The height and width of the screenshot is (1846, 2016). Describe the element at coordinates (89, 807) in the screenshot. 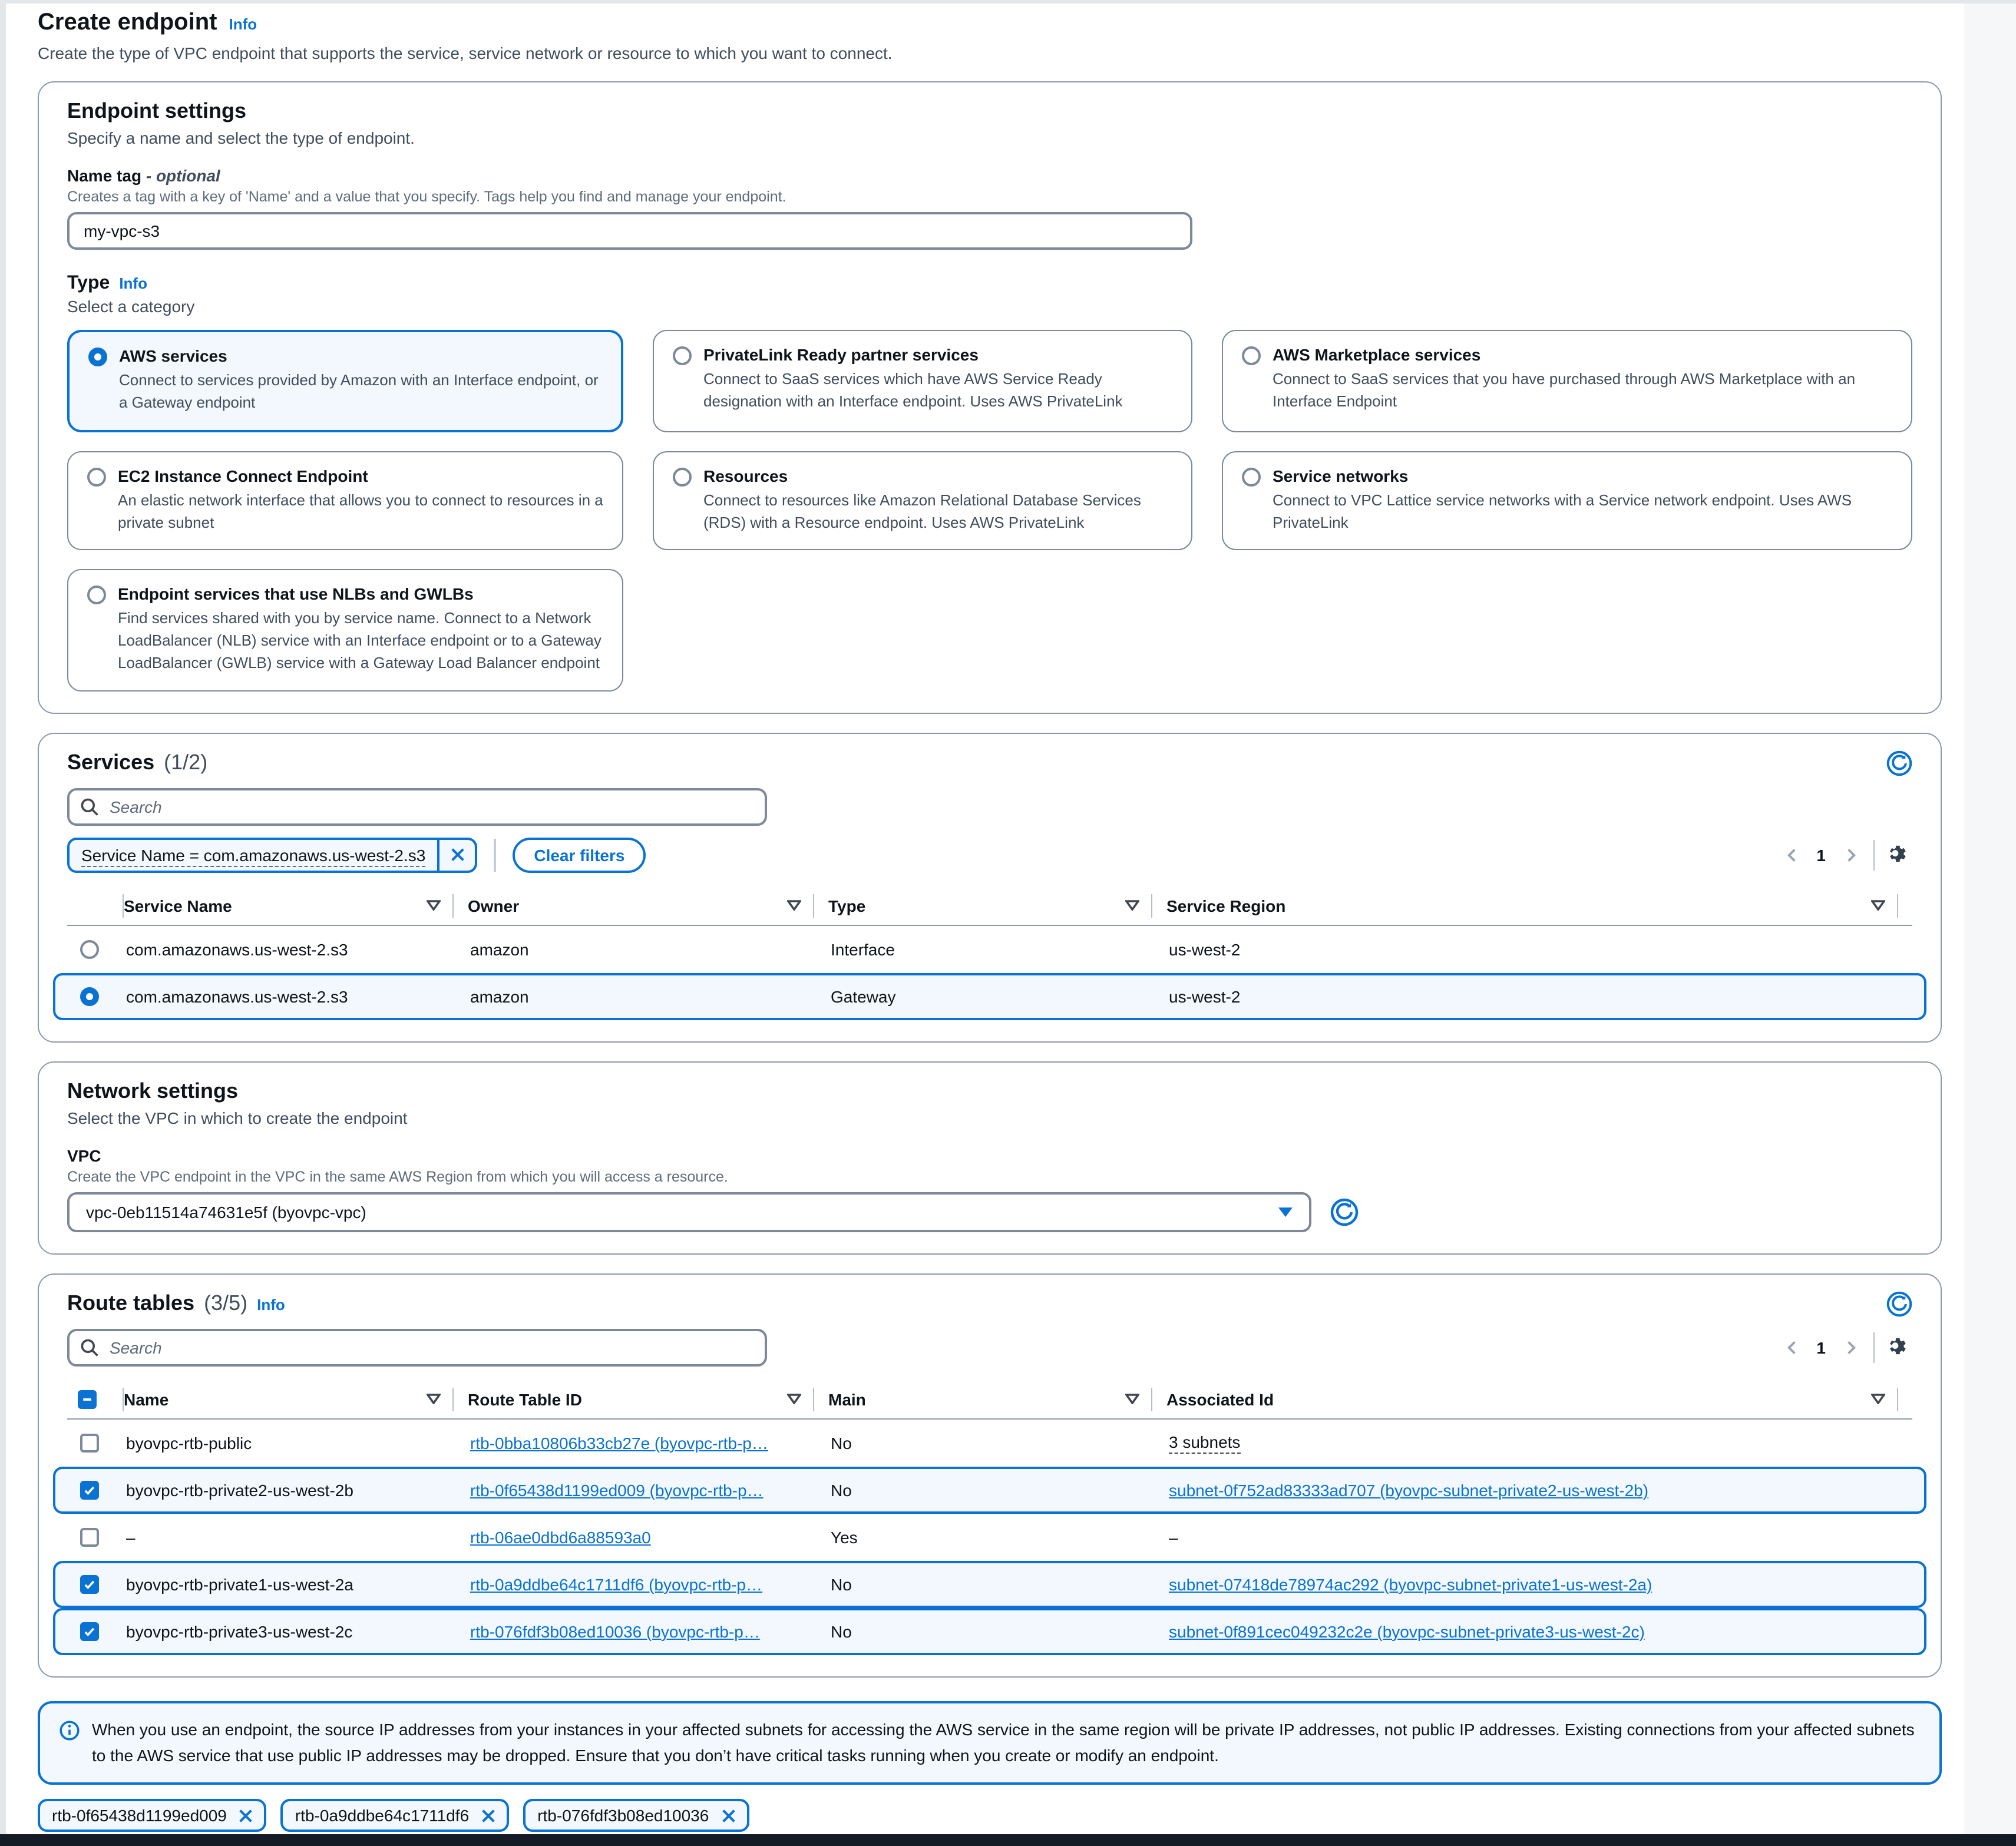

I see `search-icon` at that location.